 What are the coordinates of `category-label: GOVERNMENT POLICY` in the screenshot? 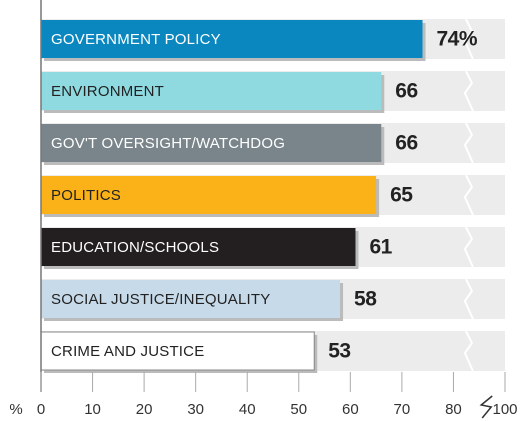 It's located at (136, 39).